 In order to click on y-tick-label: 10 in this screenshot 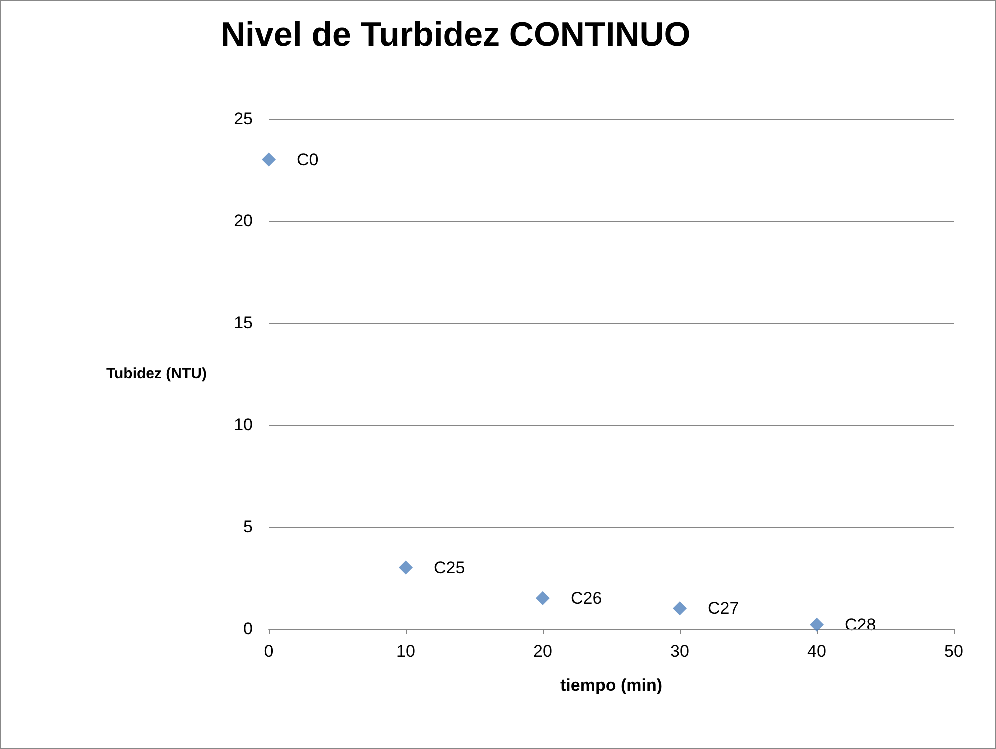, I will do `click(243, 425)`.